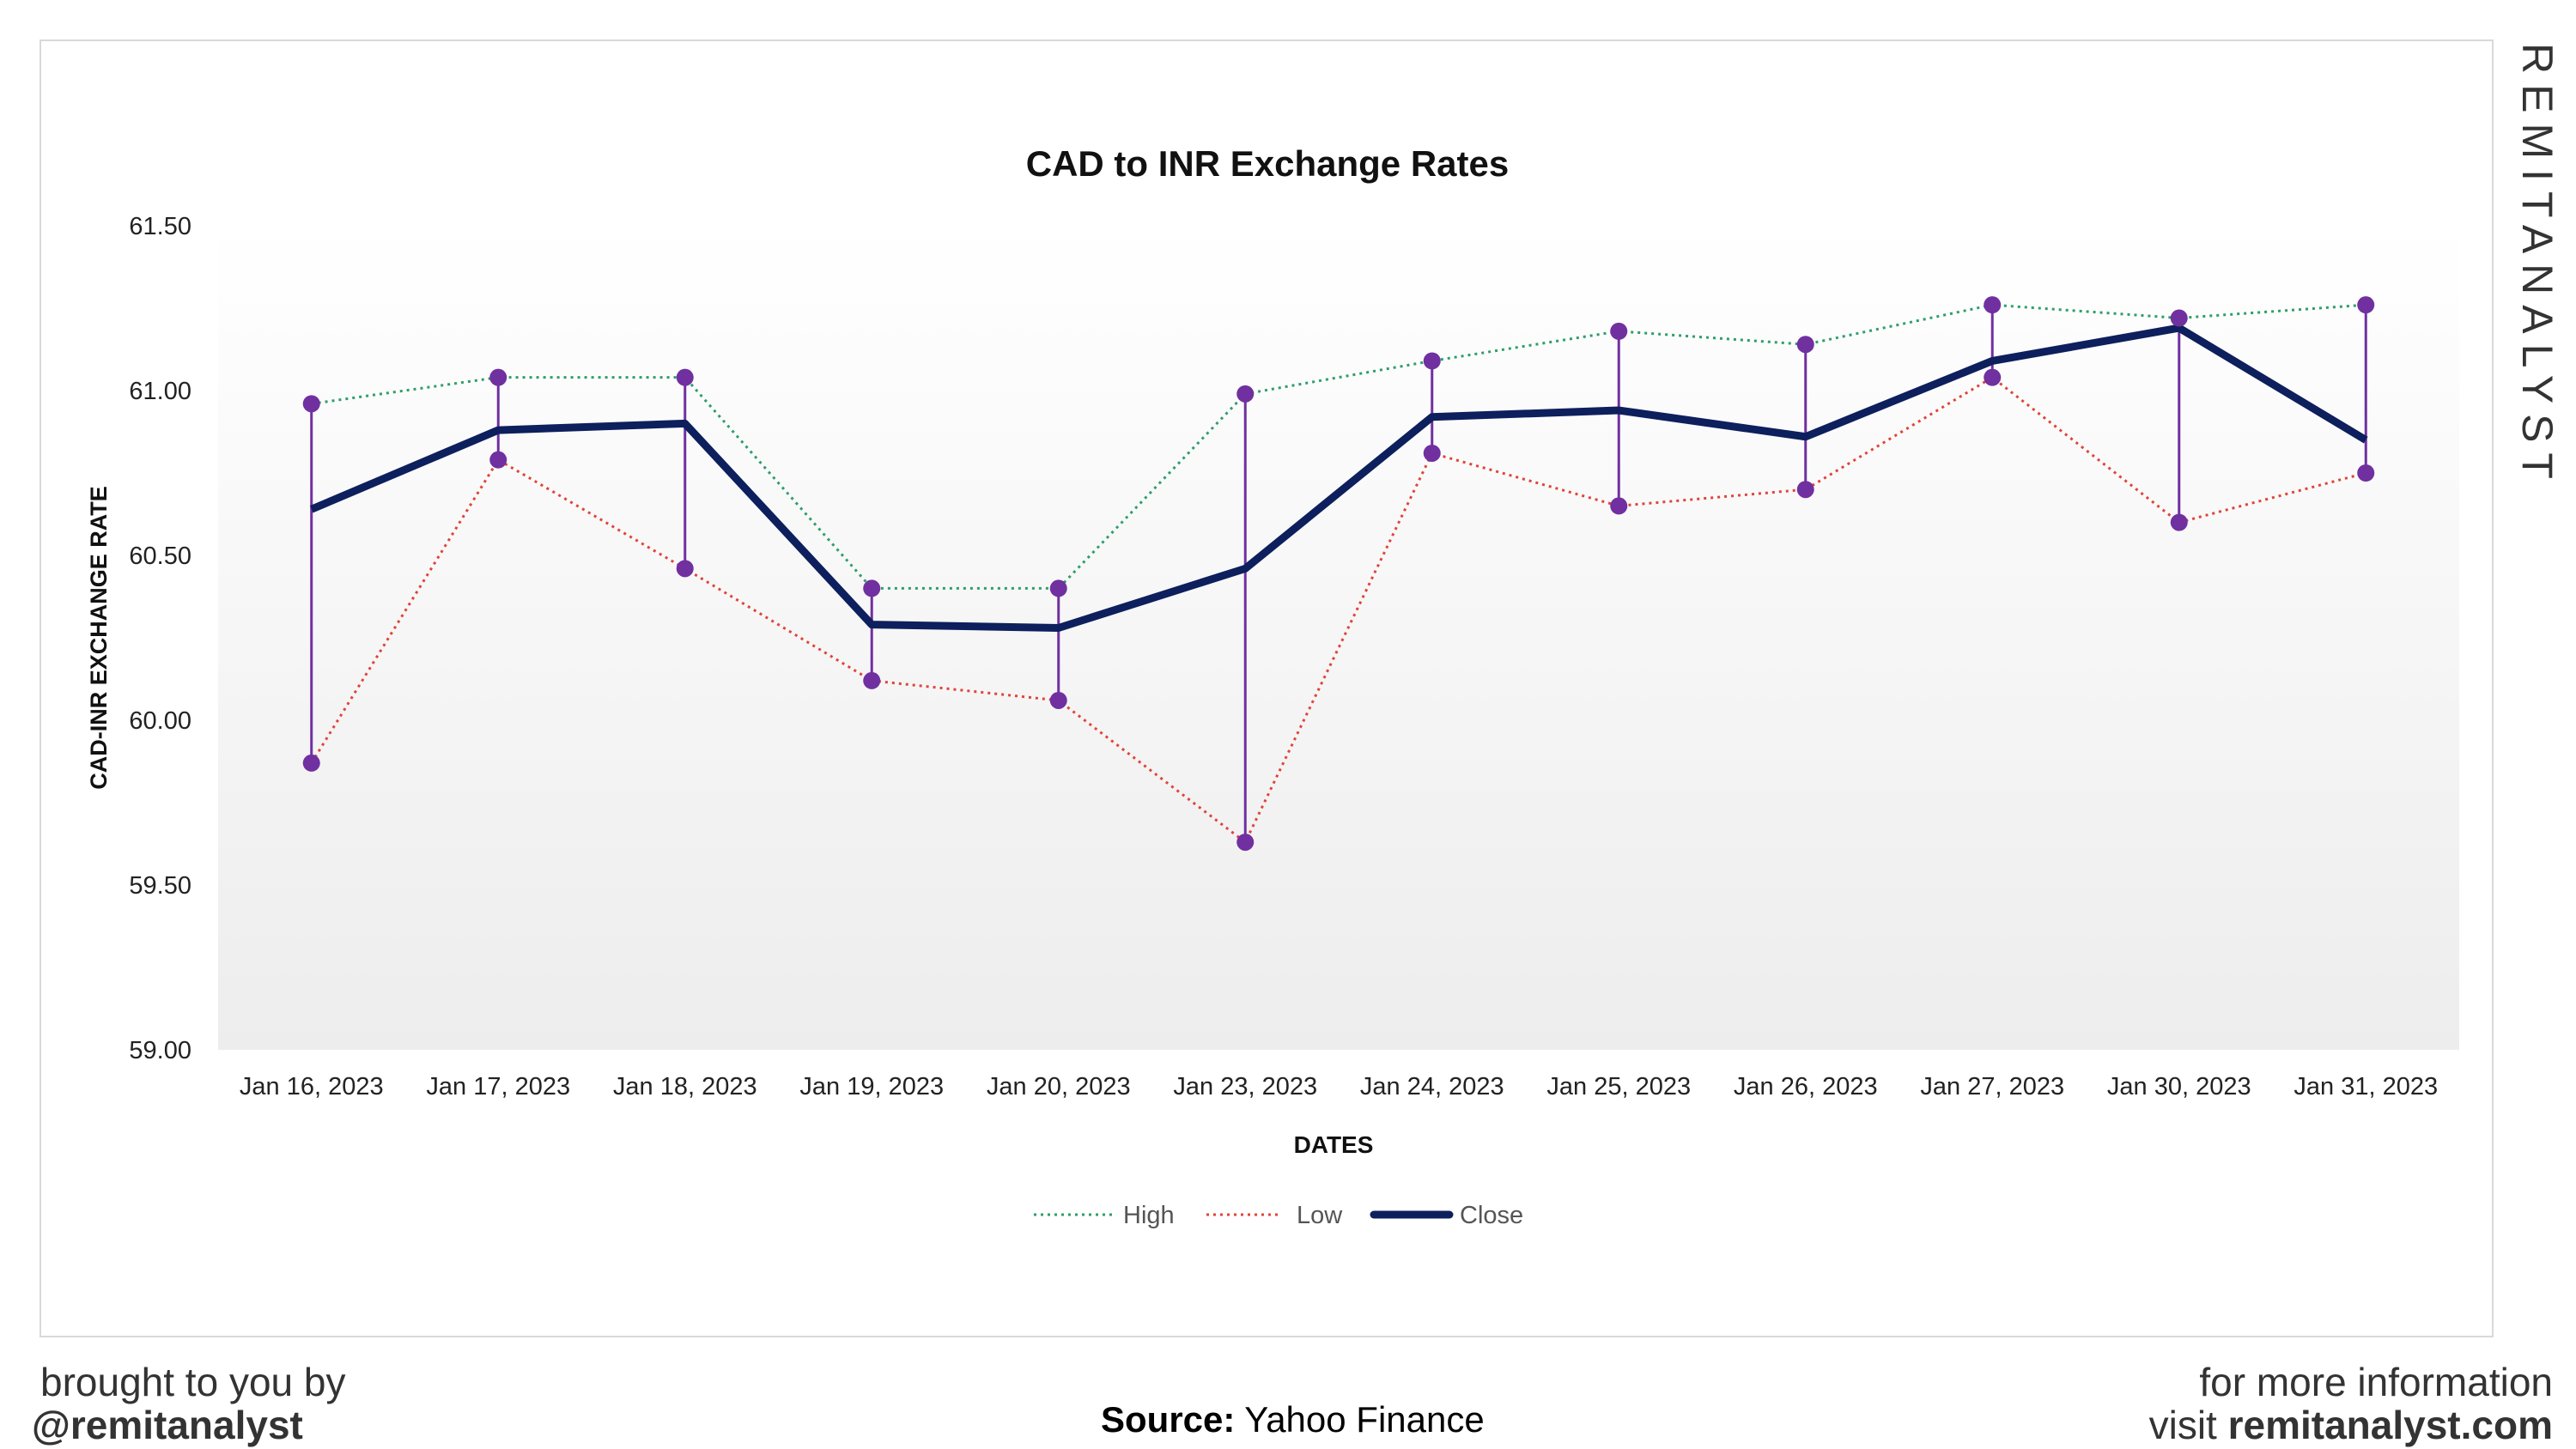 The image size is (2576, 1449). I want to click on x-tick-label: Jan 17, 2023, so click(498, 1086).